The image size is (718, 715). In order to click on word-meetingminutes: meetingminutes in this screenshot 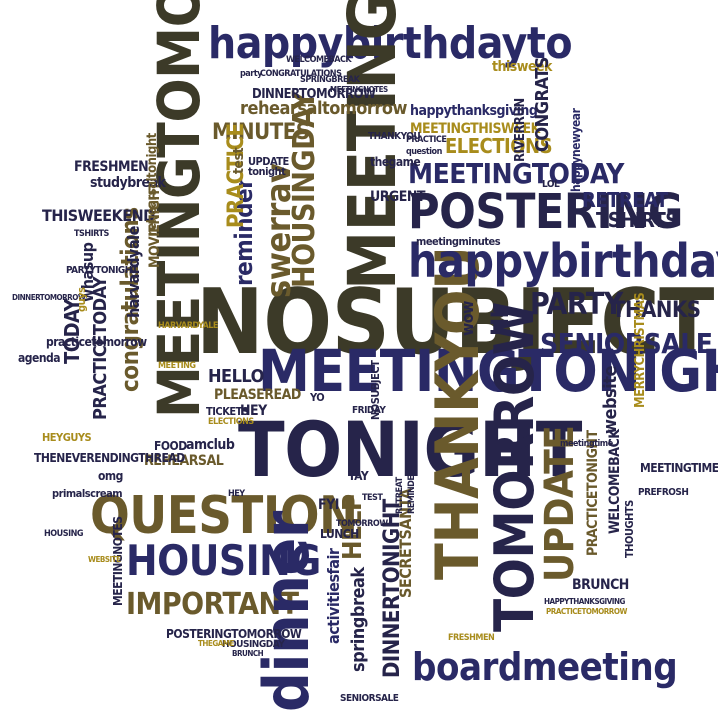, I will do `click(458, 241)`.